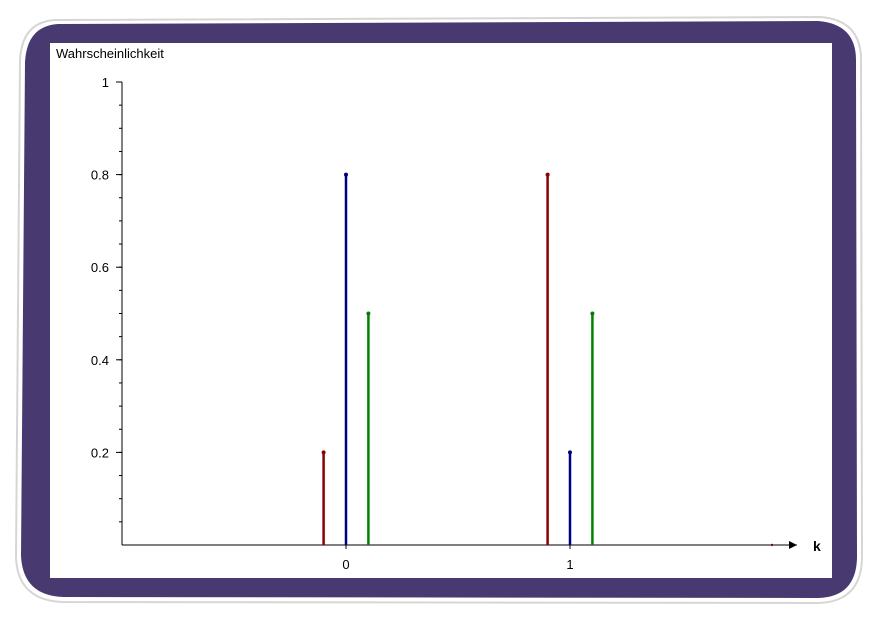 The width and height of the screenshot is (881, 620). What do you see at coordinates (793, 545) in the screenshot?
I see `x-axis-arrow` at bounding box center [793, 545].